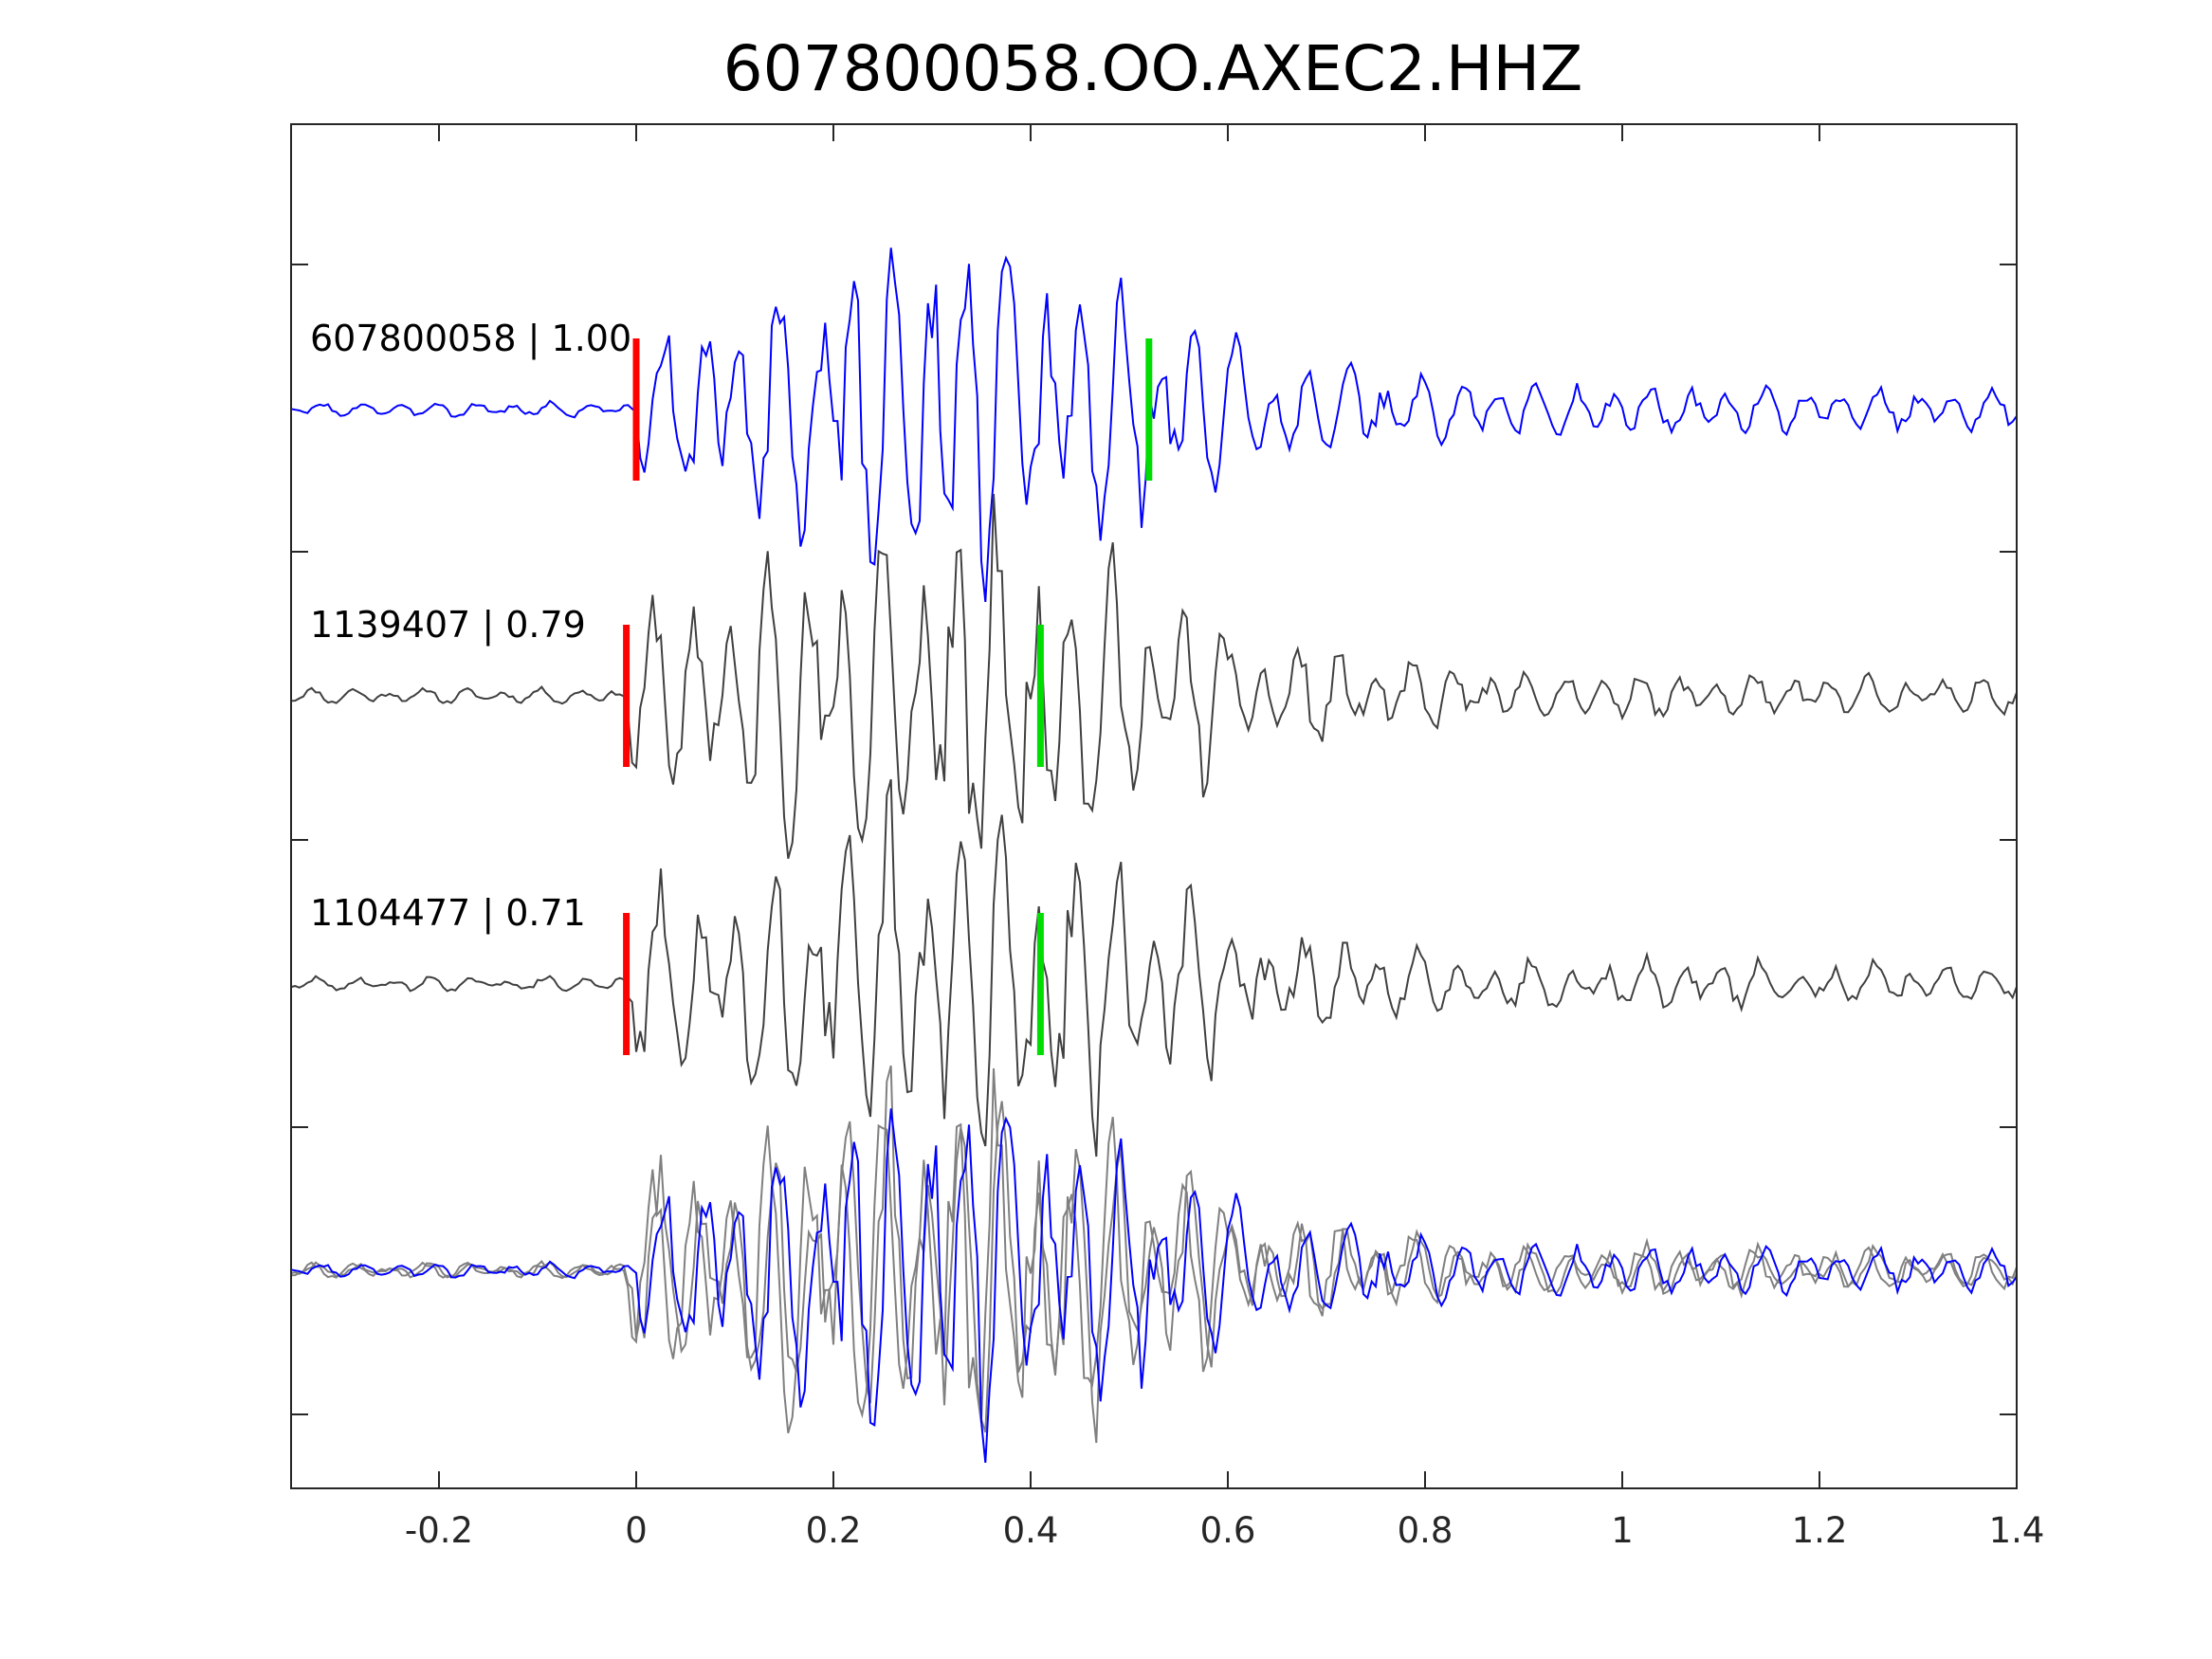 This screenshot has height=1659, width=2212. Describe the element at coordinates (1622, 1530) in the screenshot. I see `x-tick-label: 1` at that location.